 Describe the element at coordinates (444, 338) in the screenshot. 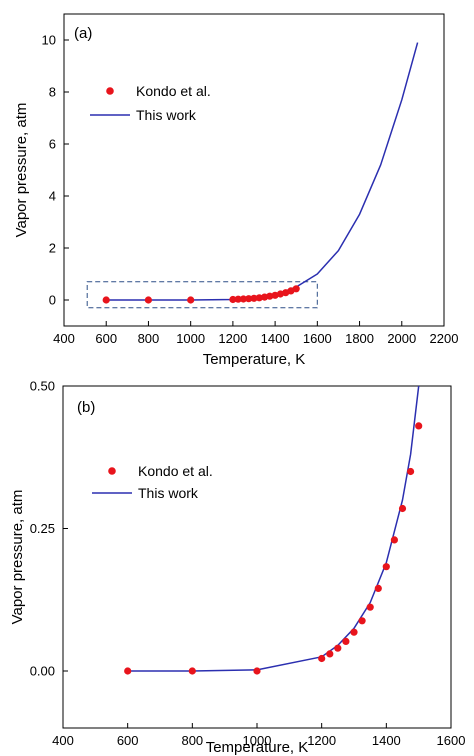

I see `x-tick-label-a-9: 2200` at that location.